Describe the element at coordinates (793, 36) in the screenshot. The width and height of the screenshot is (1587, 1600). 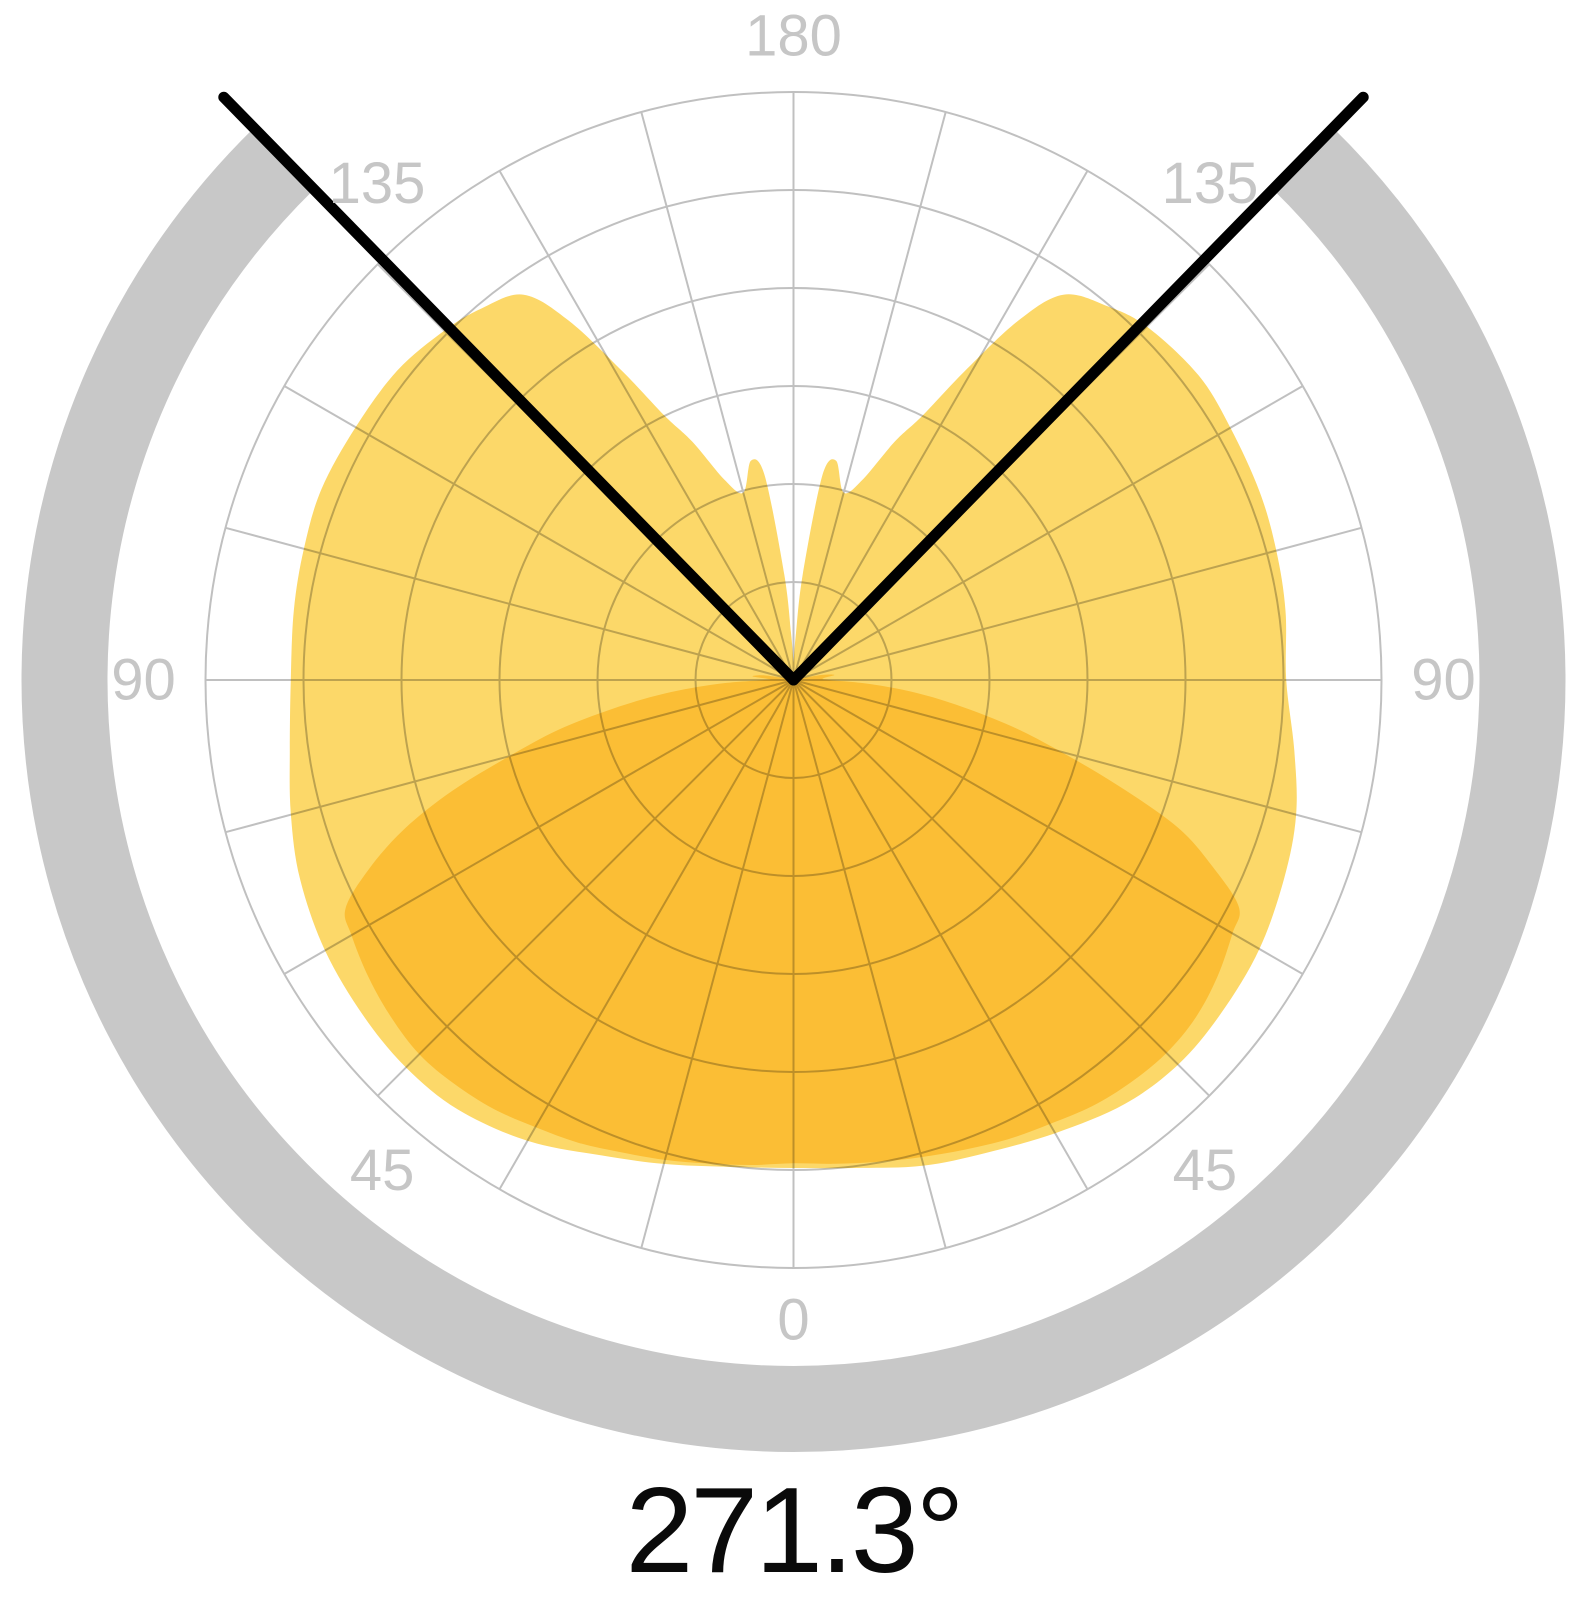
I see `angle-tick-label: 180` at that location.